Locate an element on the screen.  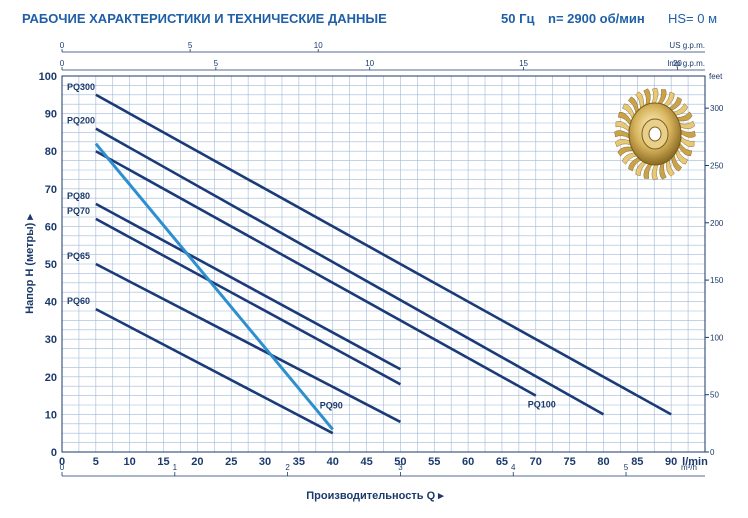
usgpm-unit-label: US g.p.m. is located at coordinates (687, 45).